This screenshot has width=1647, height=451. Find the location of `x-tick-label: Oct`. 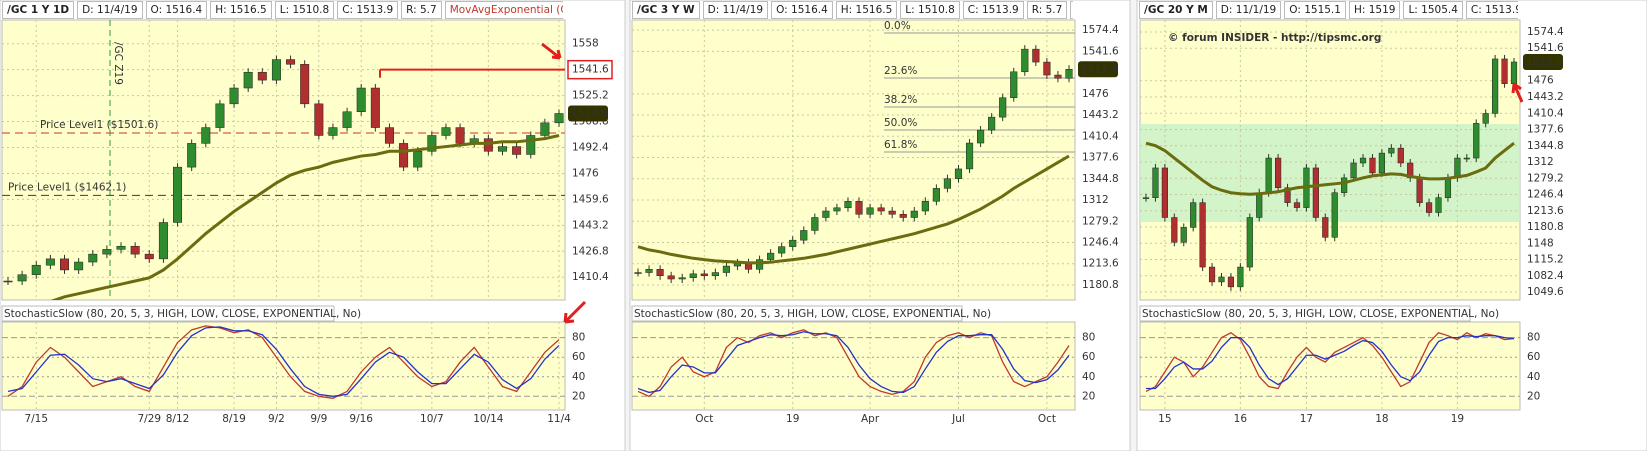

x-tick-label: Oct is located at coordinates (1047, 419).